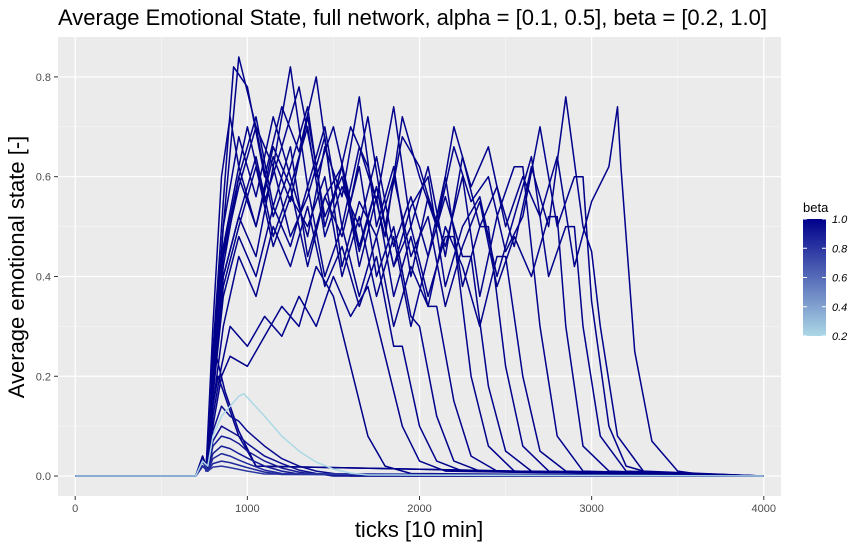  What do you see at coordinates (840, 249) in the screenshot?
I see `legend-break-label: 0.8` at bounding box center [840, 249].